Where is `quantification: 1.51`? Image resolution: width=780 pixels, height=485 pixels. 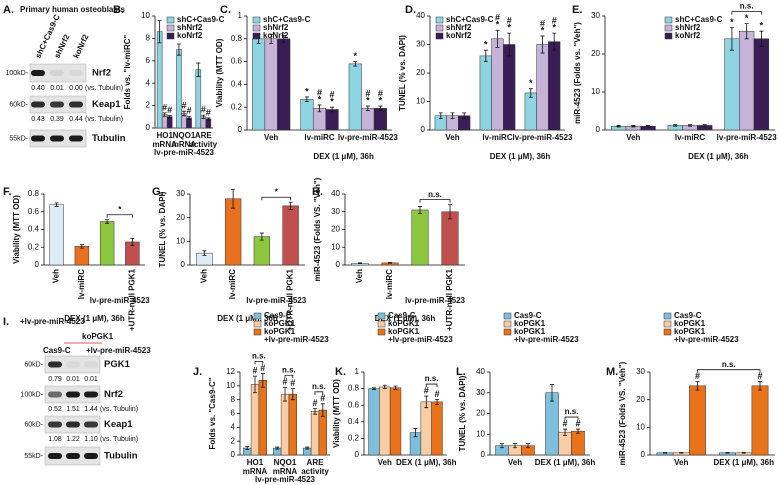
quantification: 1.51 is located at coordinates (73, 409).